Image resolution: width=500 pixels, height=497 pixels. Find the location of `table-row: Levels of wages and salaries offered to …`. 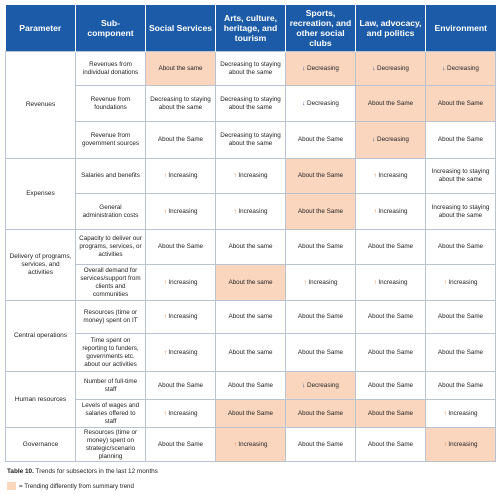

table-row: Levels of wages and salaries offered to … is located at coordinates (251, 413).